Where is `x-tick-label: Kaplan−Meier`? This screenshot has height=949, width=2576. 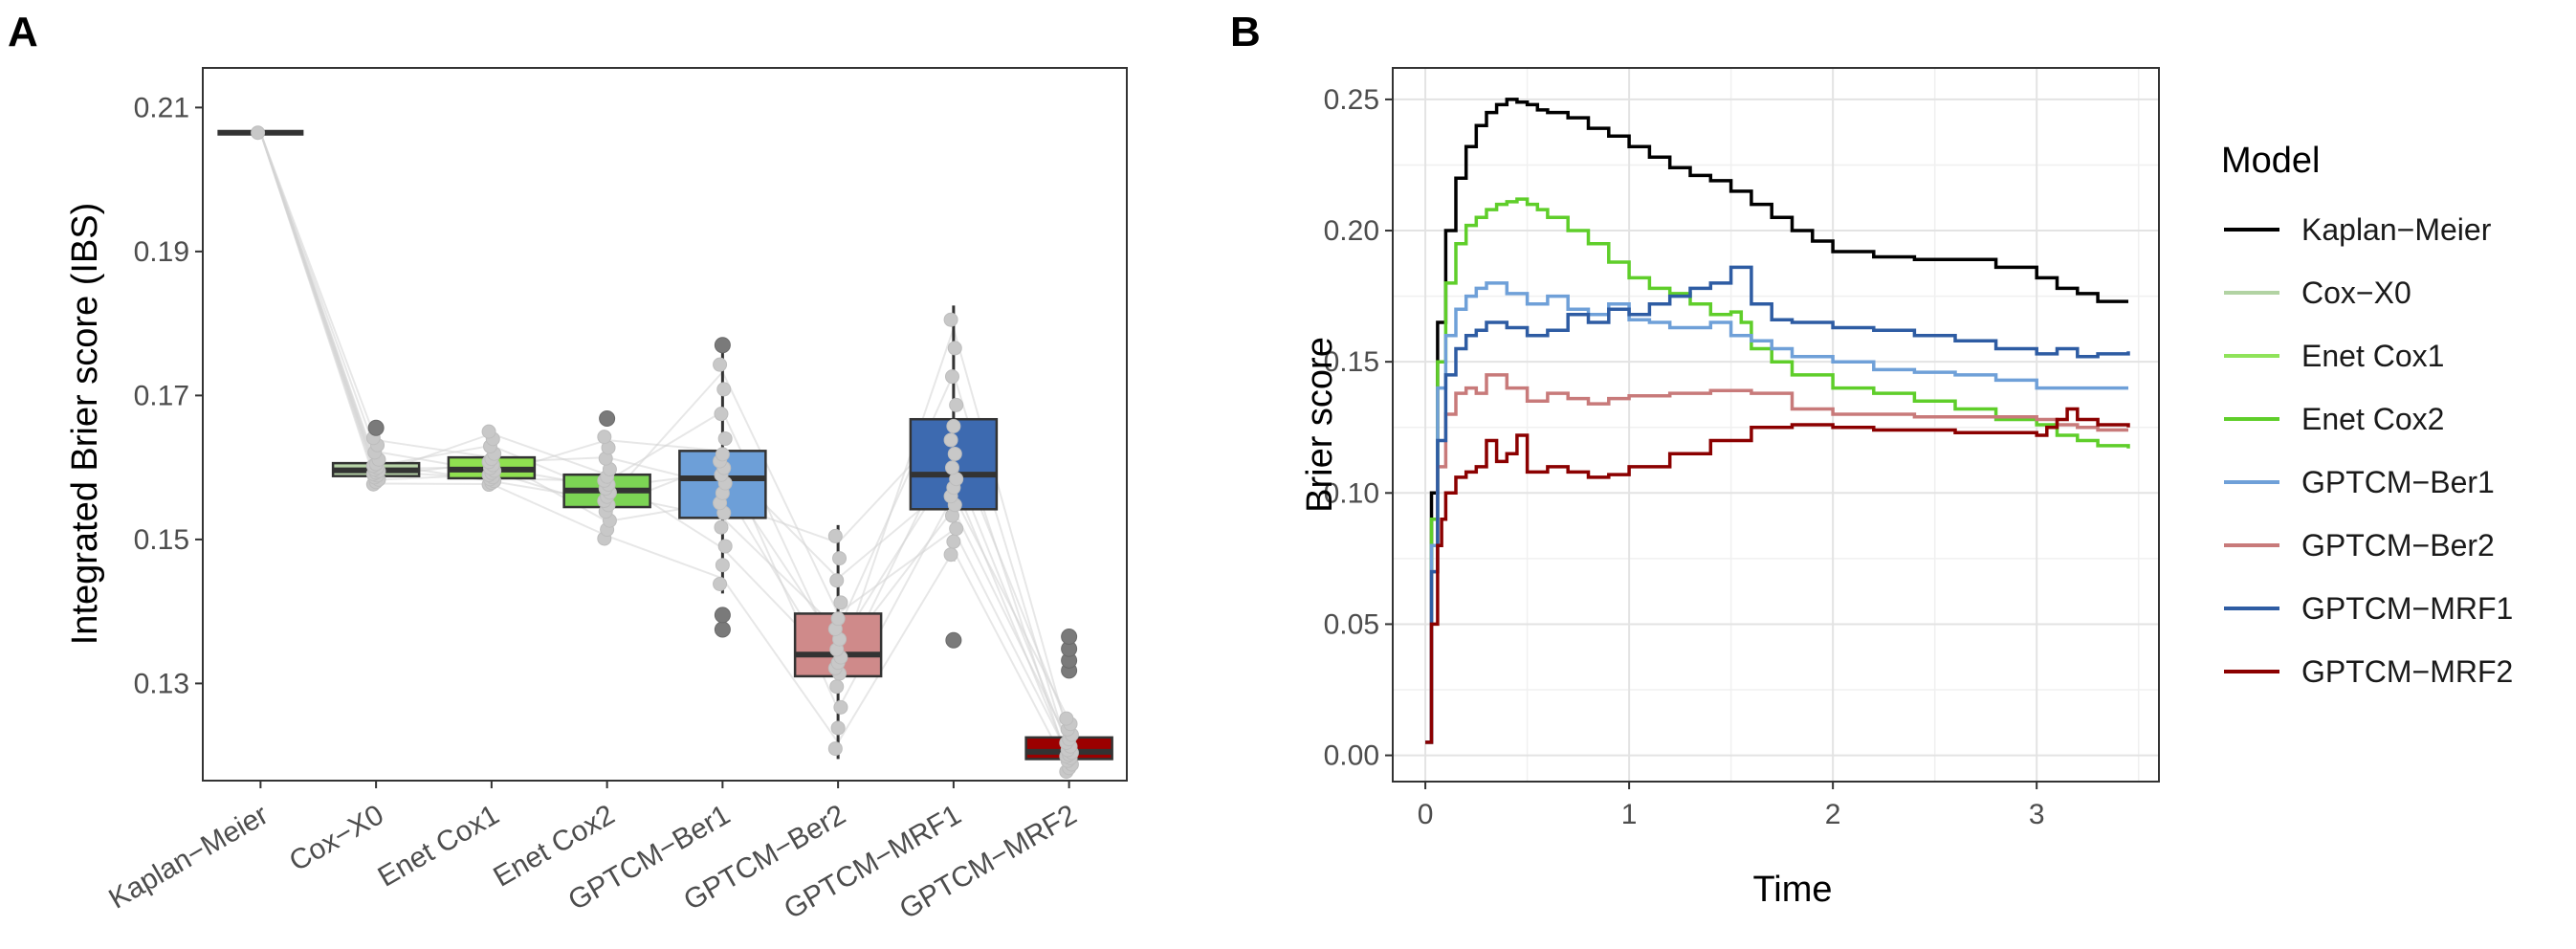
x-tick-label: Kaplan−Meier is located at coordinates (188, 857).